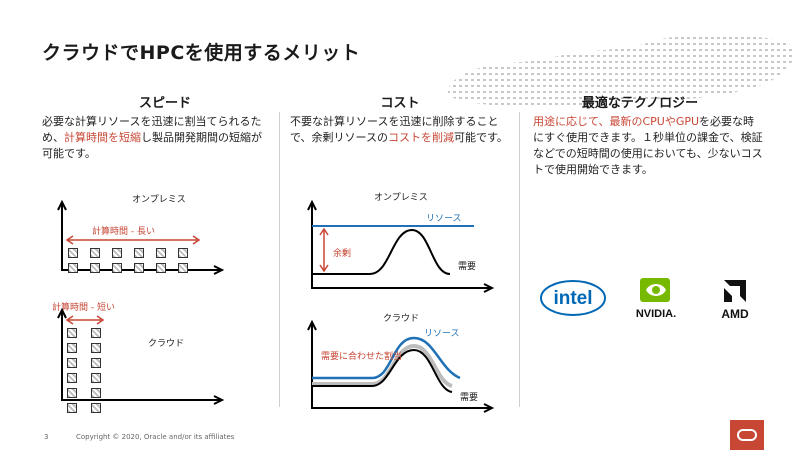 This screenshot has height=454, width=800. I want to click on tech-heading: 最適なテクノロジー, so click(640, 103).